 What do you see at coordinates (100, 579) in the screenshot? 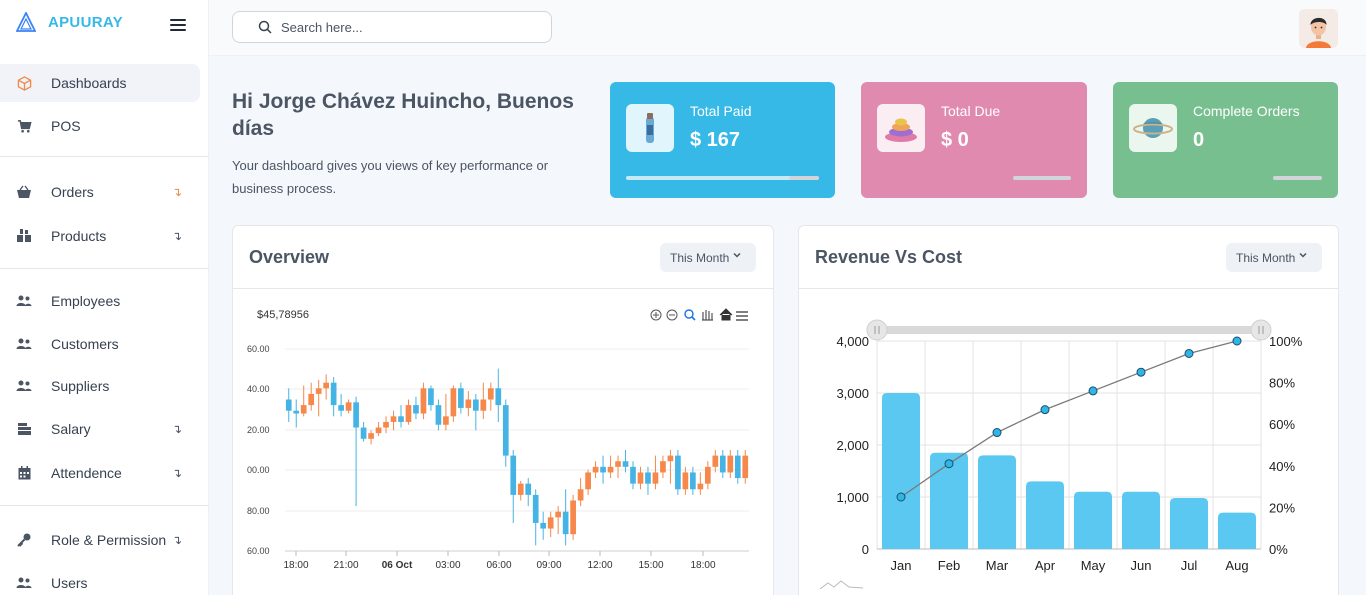
I see `sidebar-item-users: Users` at bounding box center [100, 579].